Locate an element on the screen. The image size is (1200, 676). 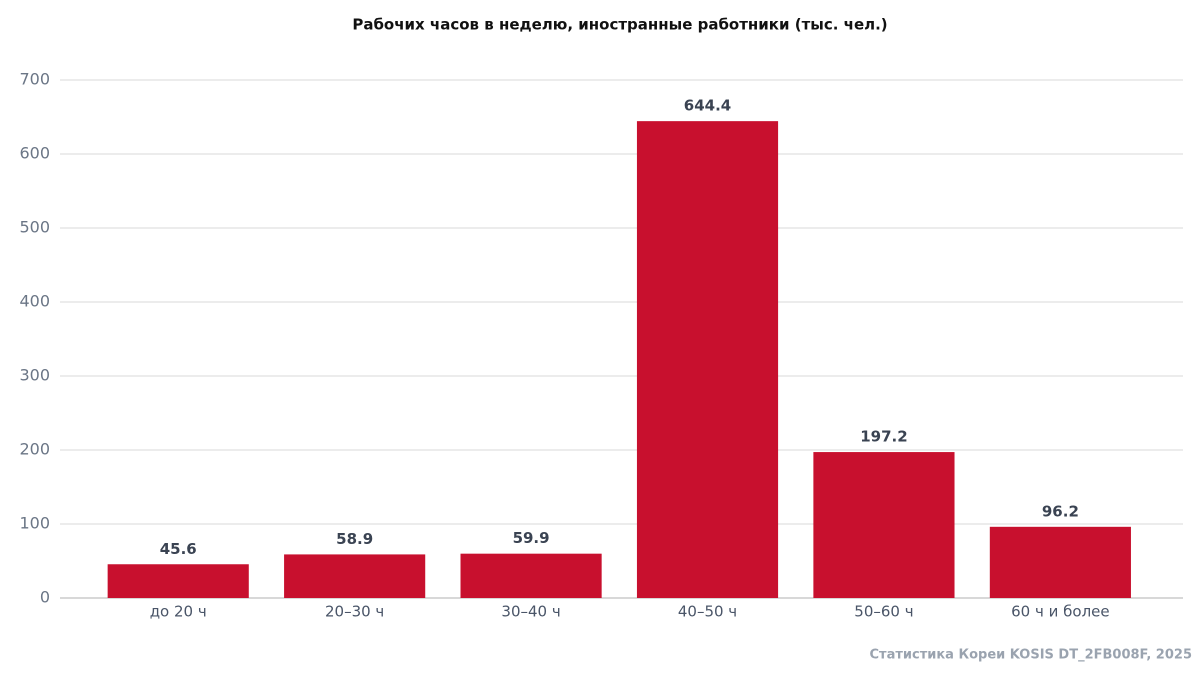
x-tick-label: до 20 ч is located at coordinates (178, 612).